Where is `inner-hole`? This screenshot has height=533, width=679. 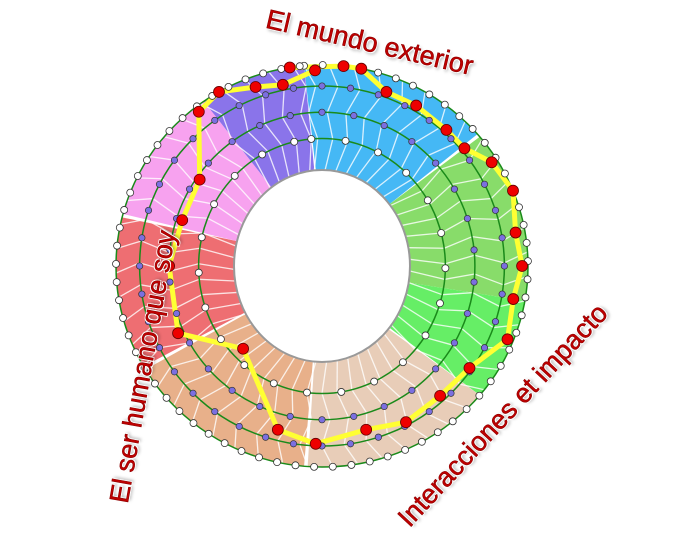 inner-hole is located at coordinates (322, 266).